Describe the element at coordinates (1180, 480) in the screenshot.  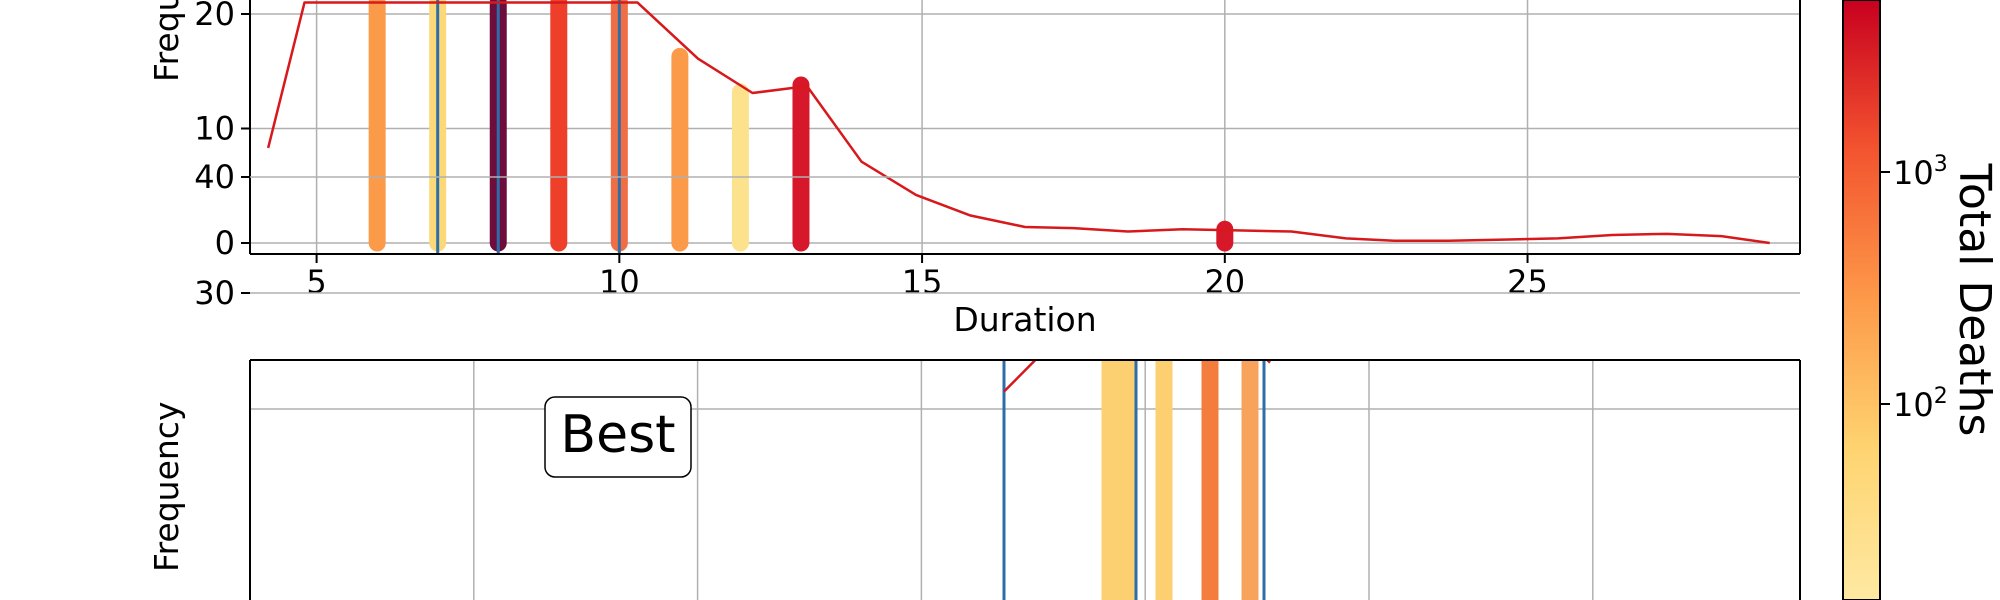
I see `bottom-bars` at that location.